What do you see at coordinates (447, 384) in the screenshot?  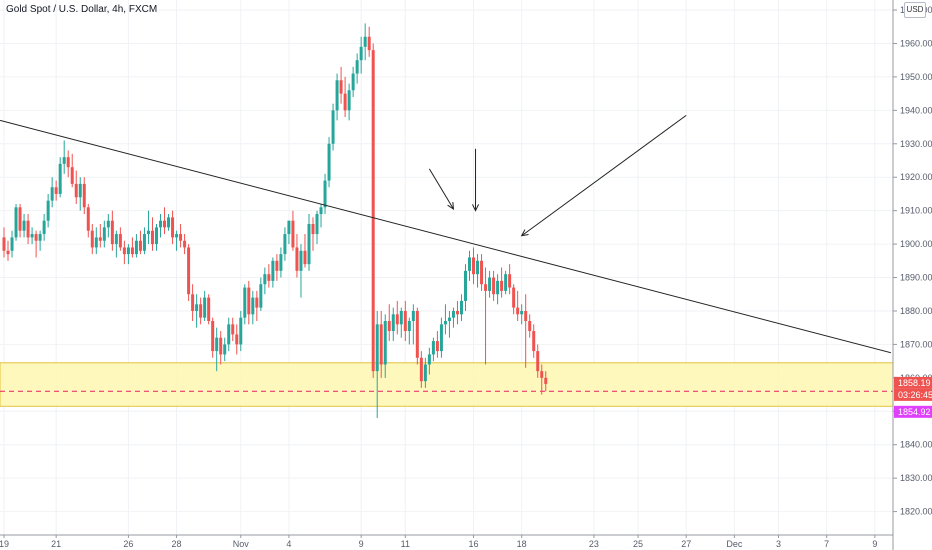 I see `support-zone` at bounding box center [447, 384].